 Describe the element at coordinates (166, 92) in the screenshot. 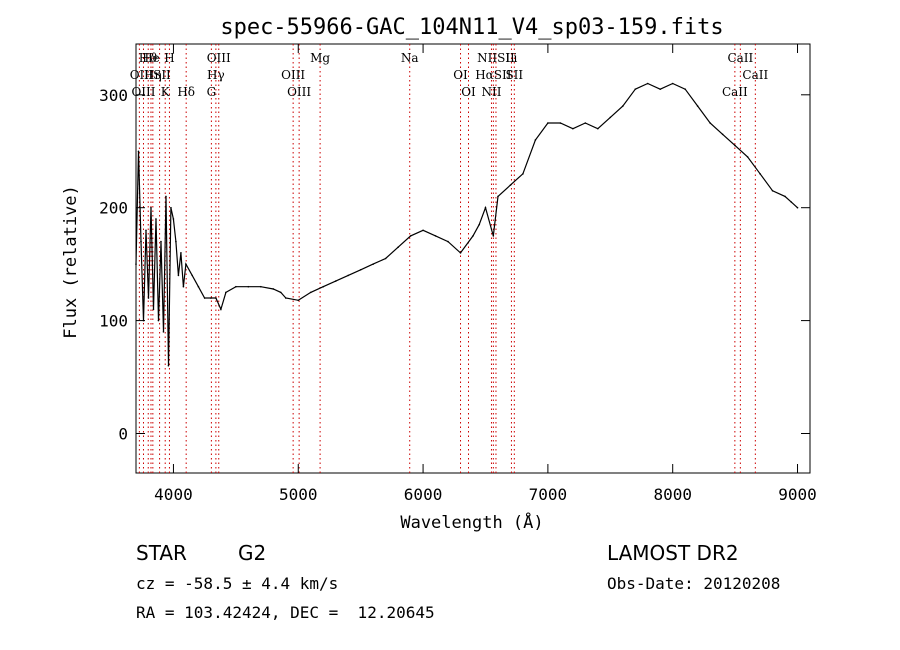

I see `line-marker-label: K` at that location.